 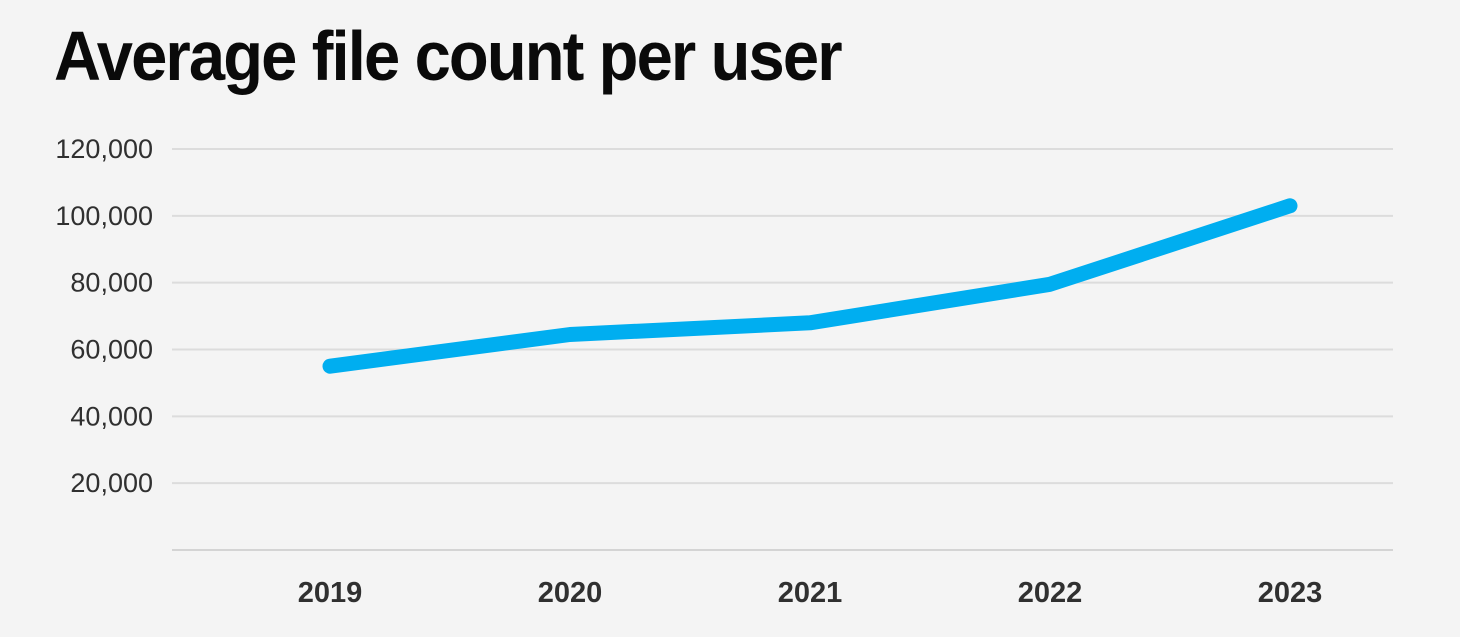 What do you see at coordinates (104, 216) in the screenshot?
I see `y-axis-tick-label: 100,000` at bounding box center [104, 216].